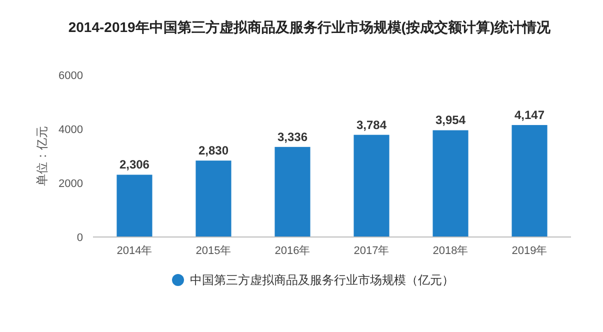 Image resolution: width=603 pixels, height=332 pixels. Describe the element at coordinates (214, 251) in the screenshot. I see `x-tick-label: 2015年` at that location.